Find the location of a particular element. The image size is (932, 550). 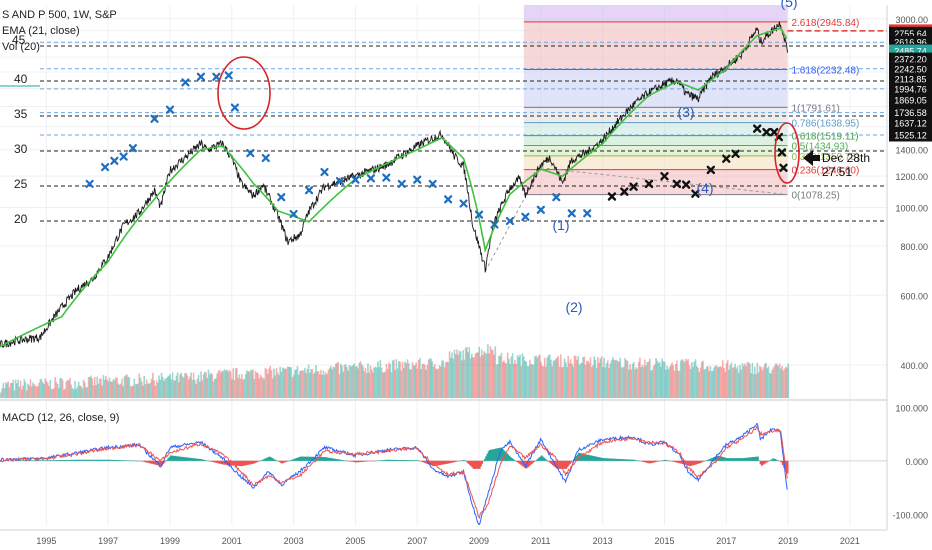

fib-zone is located at coordinates (655, 129).